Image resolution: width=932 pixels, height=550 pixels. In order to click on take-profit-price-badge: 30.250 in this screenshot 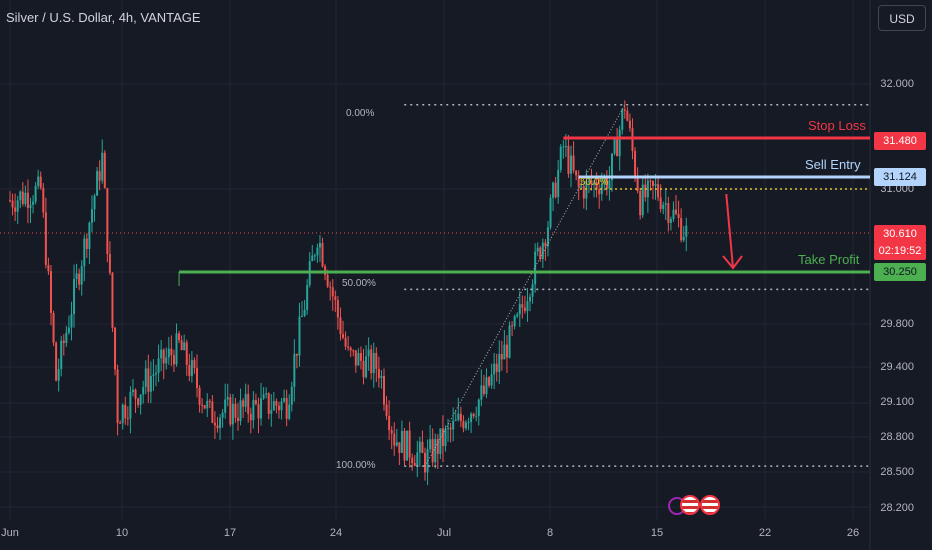, I will do `click(900, 272)`.